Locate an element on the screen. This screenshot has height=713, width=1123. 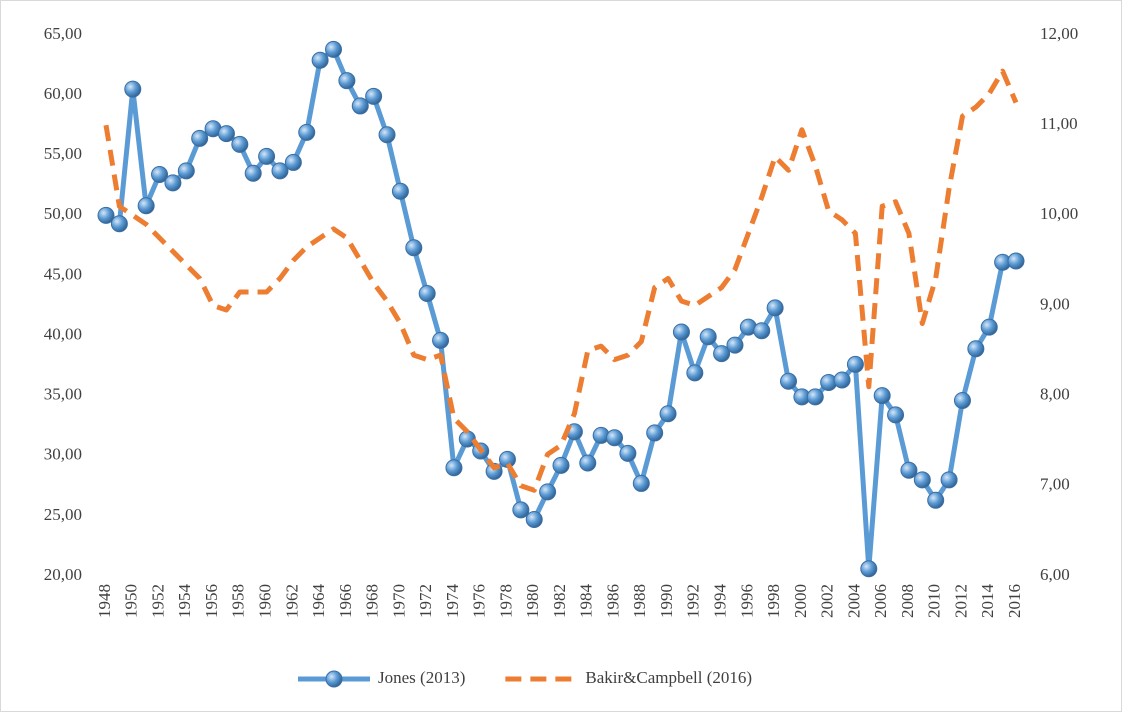
y2-tick-label: 12,00 is located at coordinates (1059, 33).